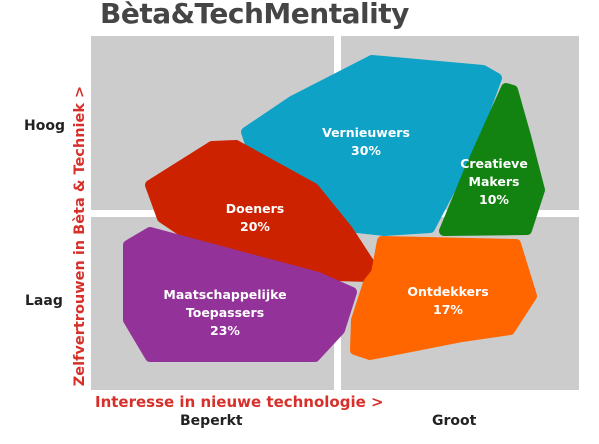 This screenshot has width=599, height=444. I want to click on segment-label-doeners: Doeners 20%, so click(255, 217).